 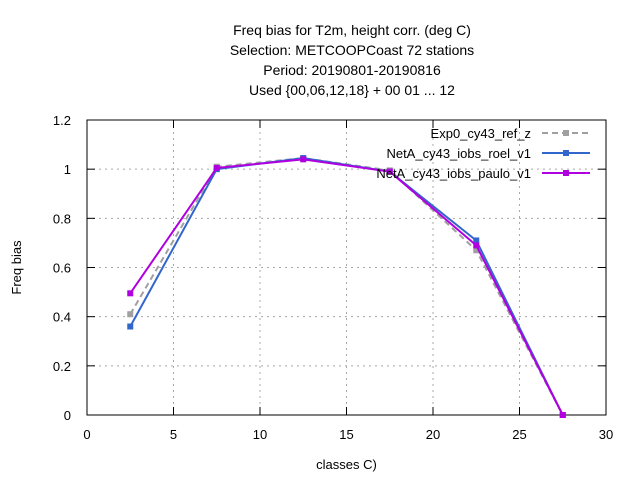 What do you see at coordinates (16, 267) in the screenshot?
I see `y-axis-label: Freq bias` at bounding box center [16, 267].